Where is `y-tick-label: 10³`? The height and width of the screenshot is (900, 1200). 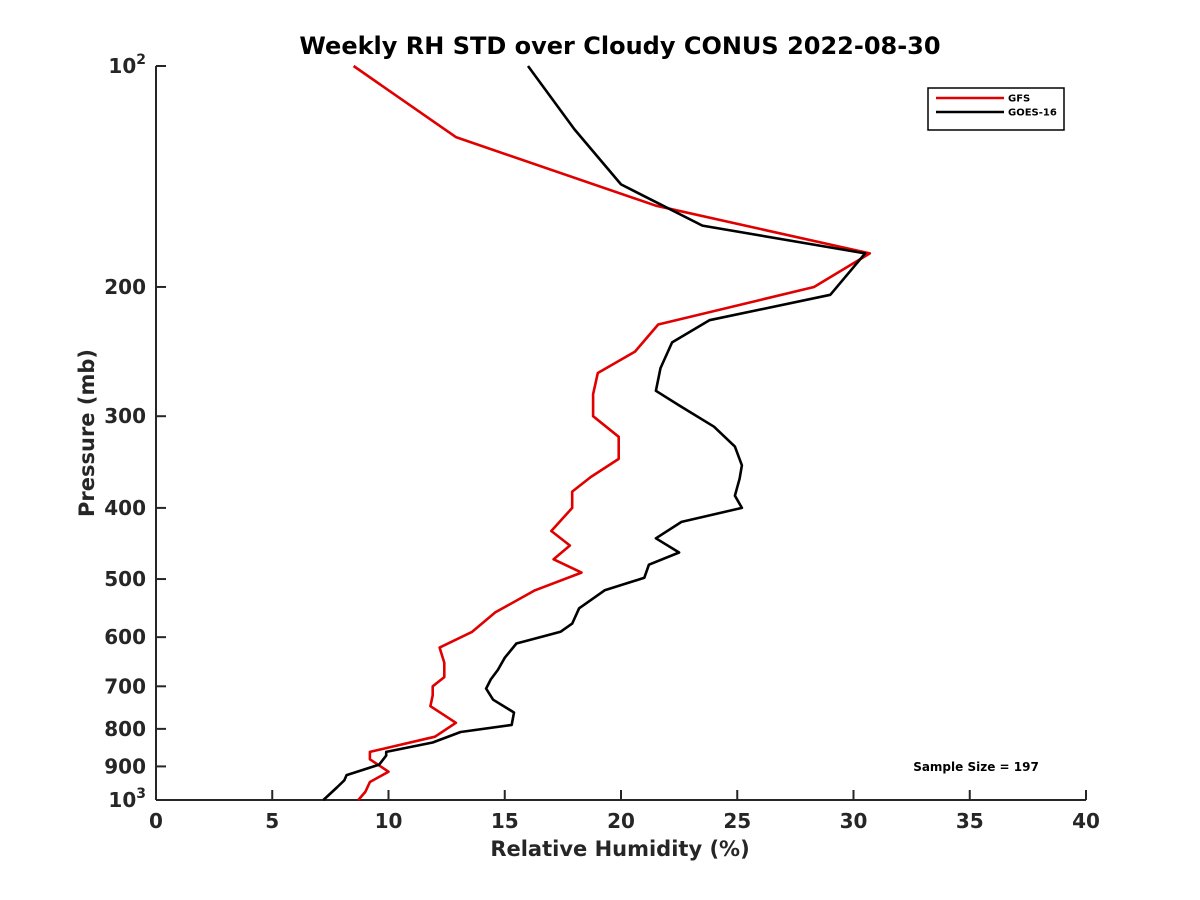 y-tick-label: 10³ is located at coordinates (127, 799).